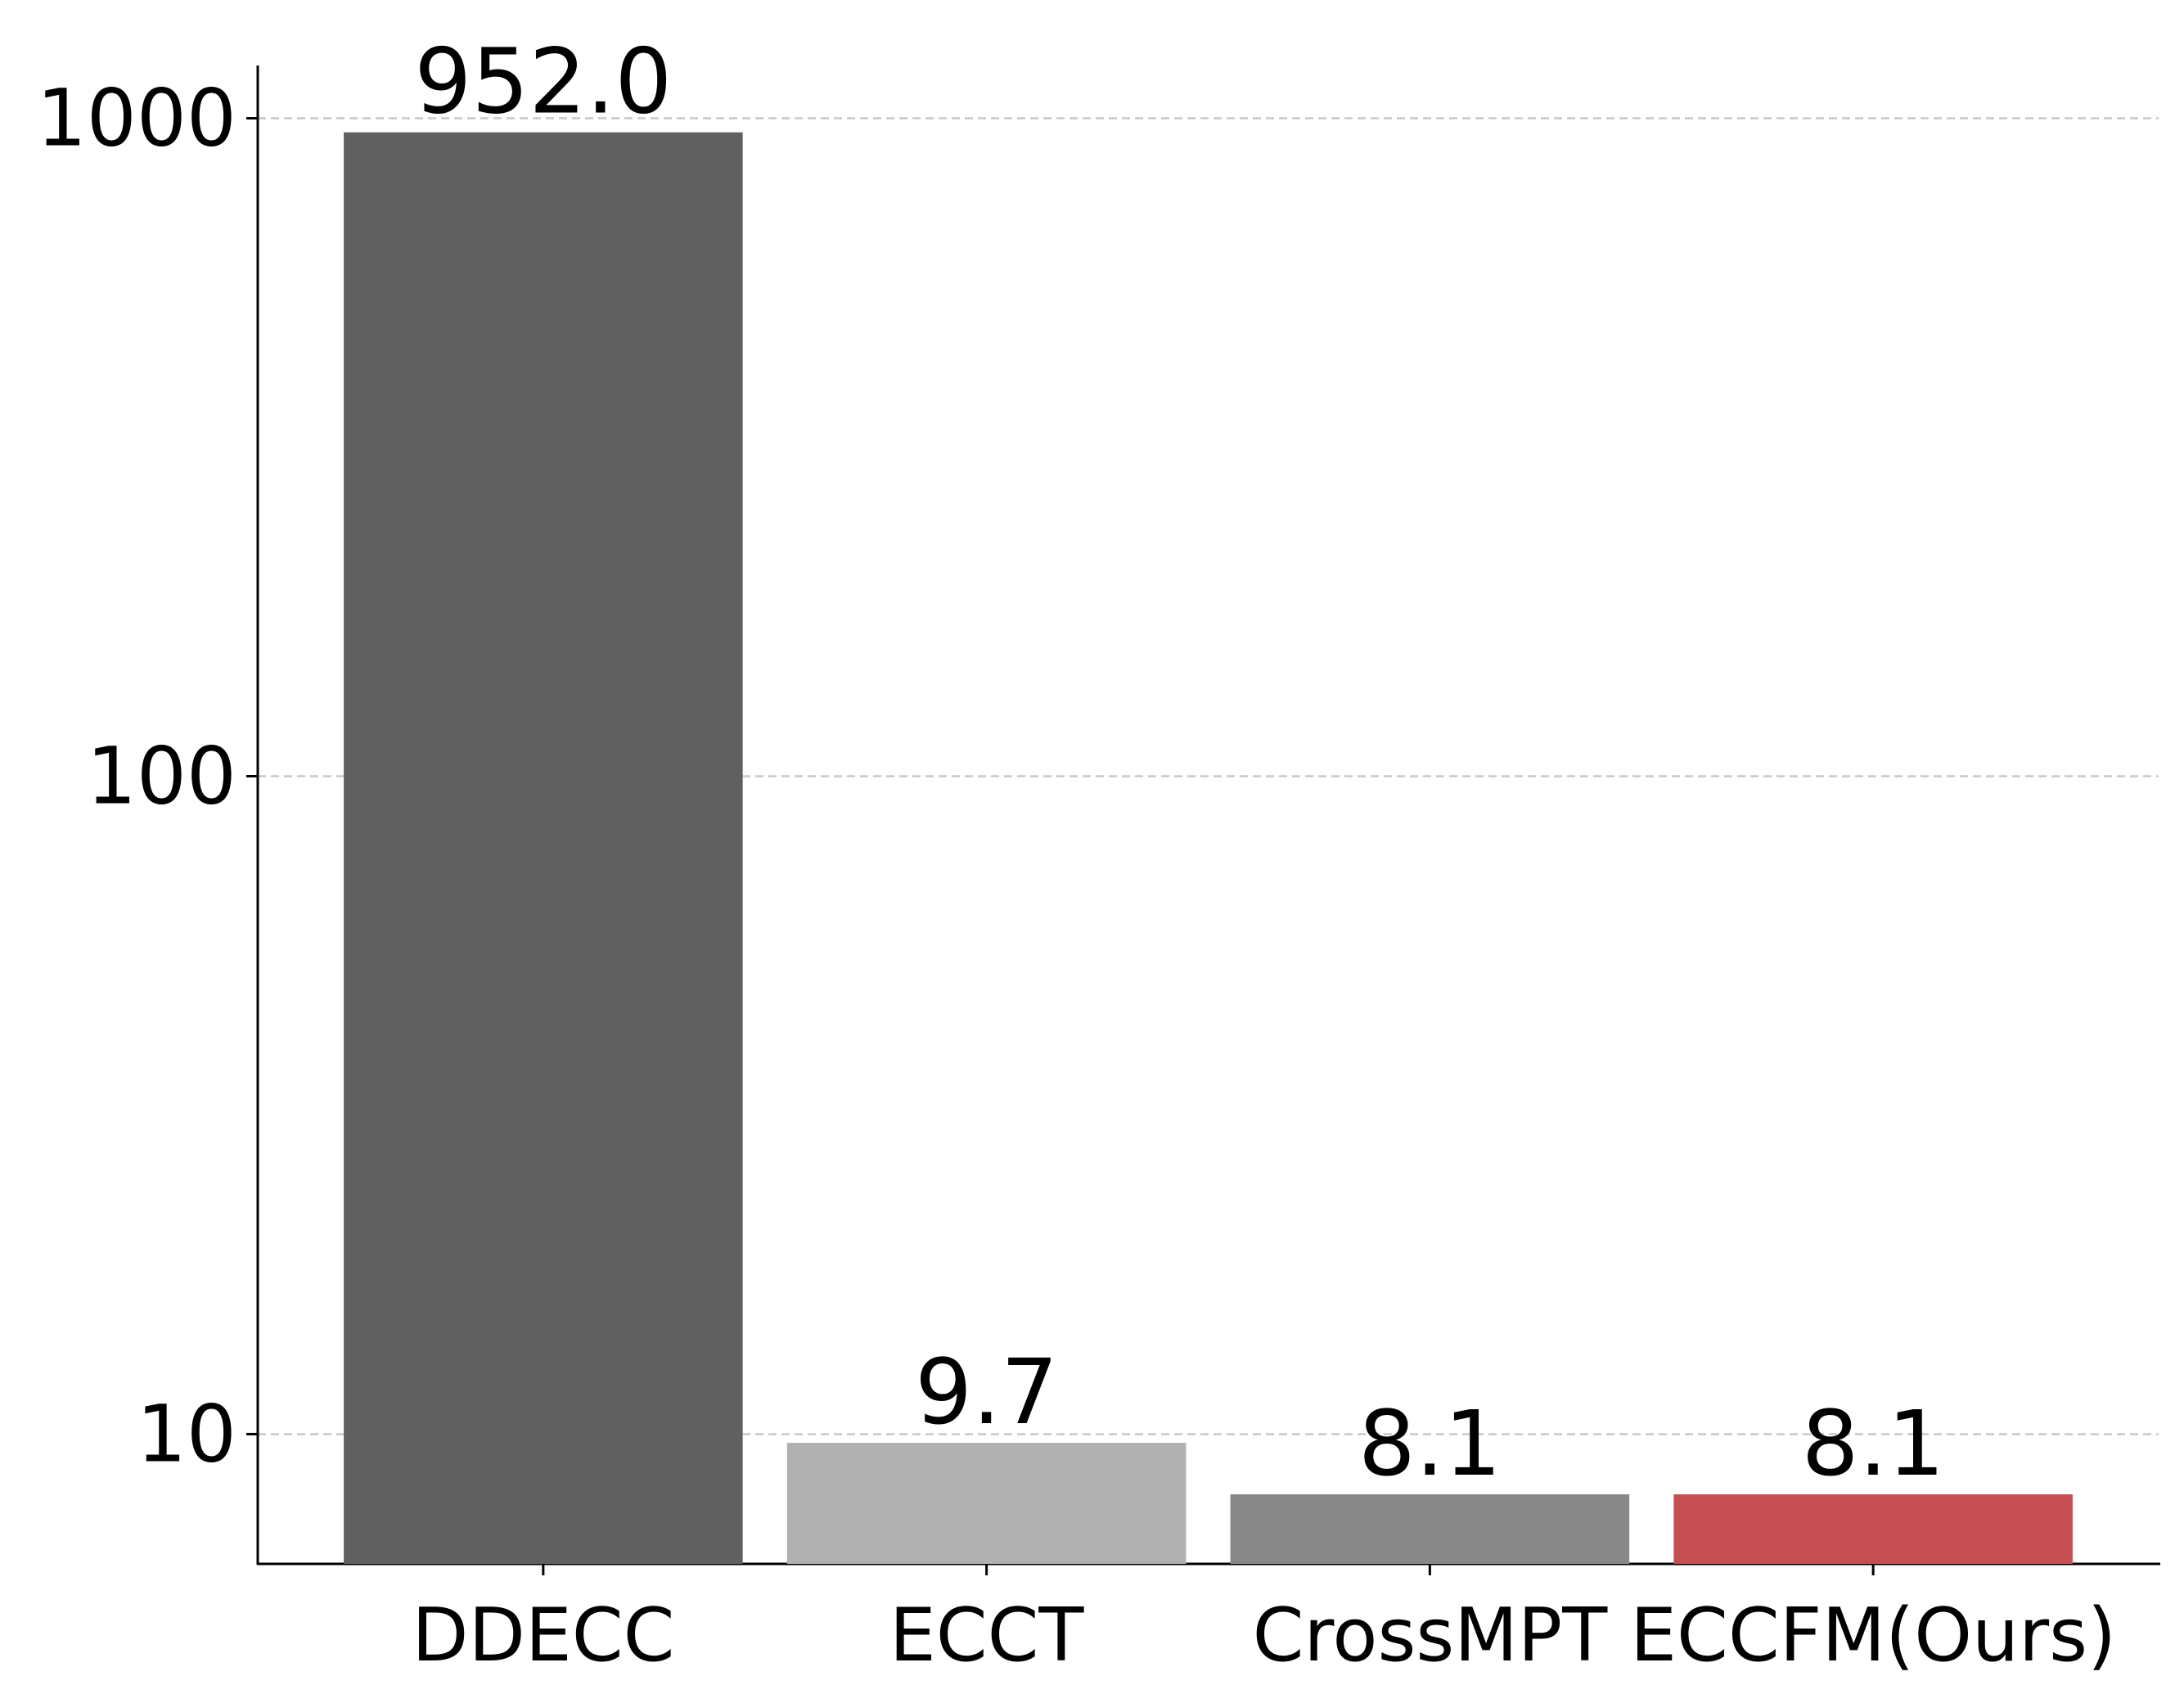 This screenshot has width=2184, height=1685. I want to click on x-tick-label: DDECC, so click(543, 1635).